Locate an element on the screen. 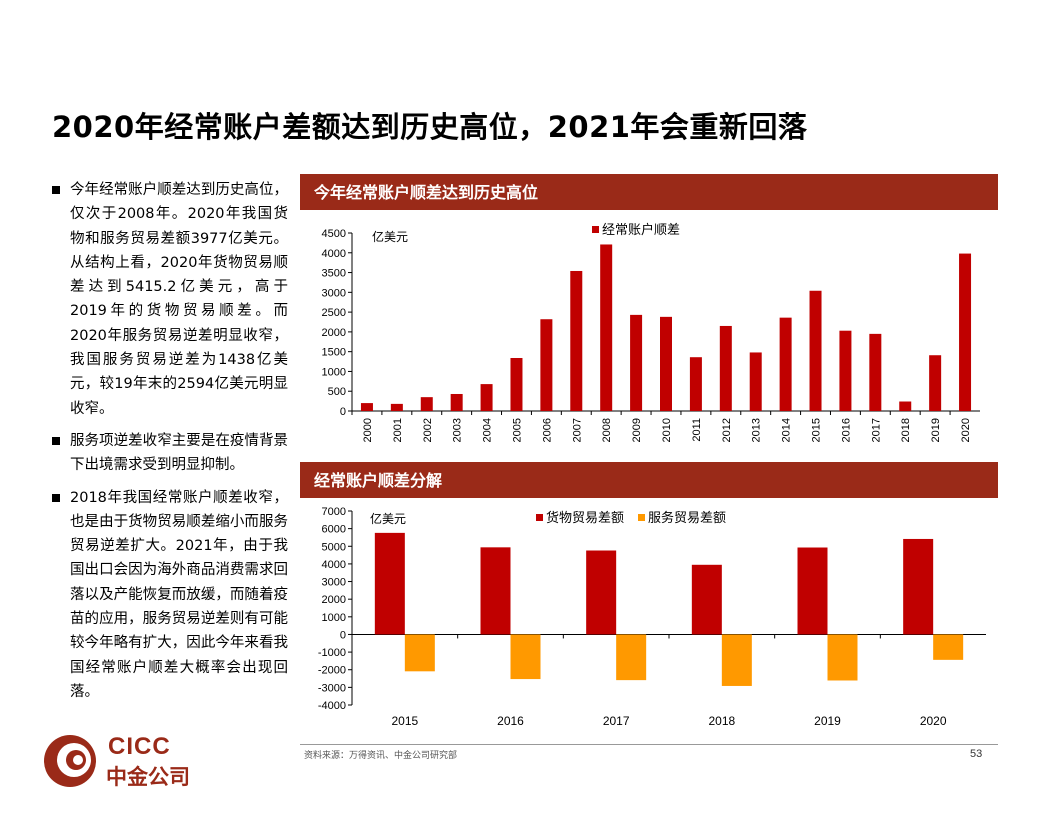 This screenshot has width=1056, height=816. bar-经常账户顺差-2010 is located at coordinates (666, 363).